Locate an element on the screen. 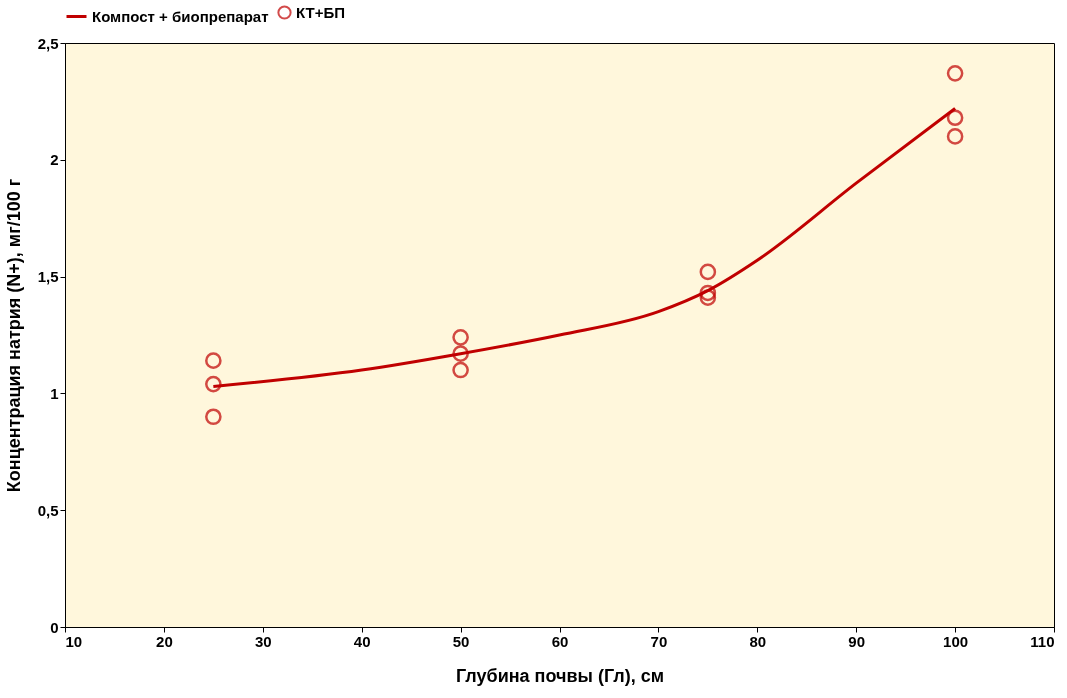  x-tick-label: 110 is located at coordinates (1042, 641).